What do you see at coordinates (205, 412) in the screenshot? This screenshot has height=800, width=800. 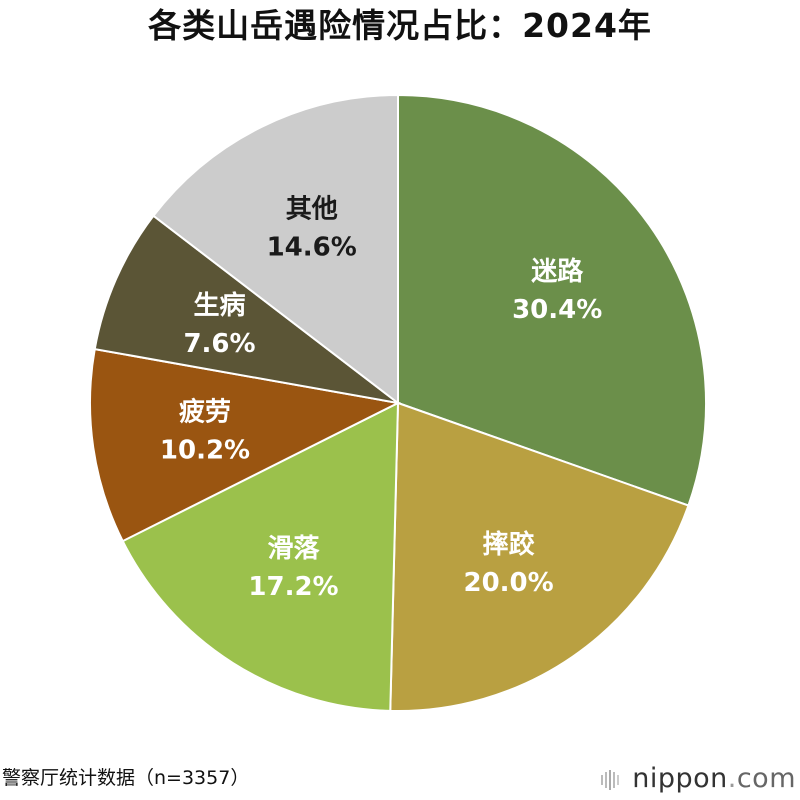 I see `slice-label: 疲劳` at bounding box center [205, 412].